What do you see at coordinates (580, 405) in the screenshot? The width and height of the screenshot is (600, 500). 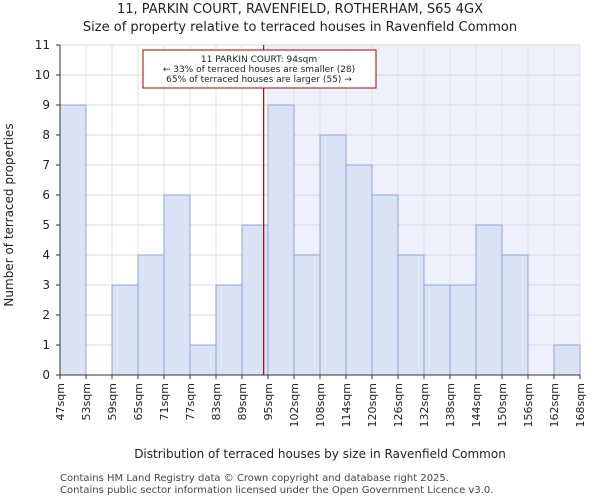 I see `x-tick-label: 168sqm` at bounding box center [580, 405].